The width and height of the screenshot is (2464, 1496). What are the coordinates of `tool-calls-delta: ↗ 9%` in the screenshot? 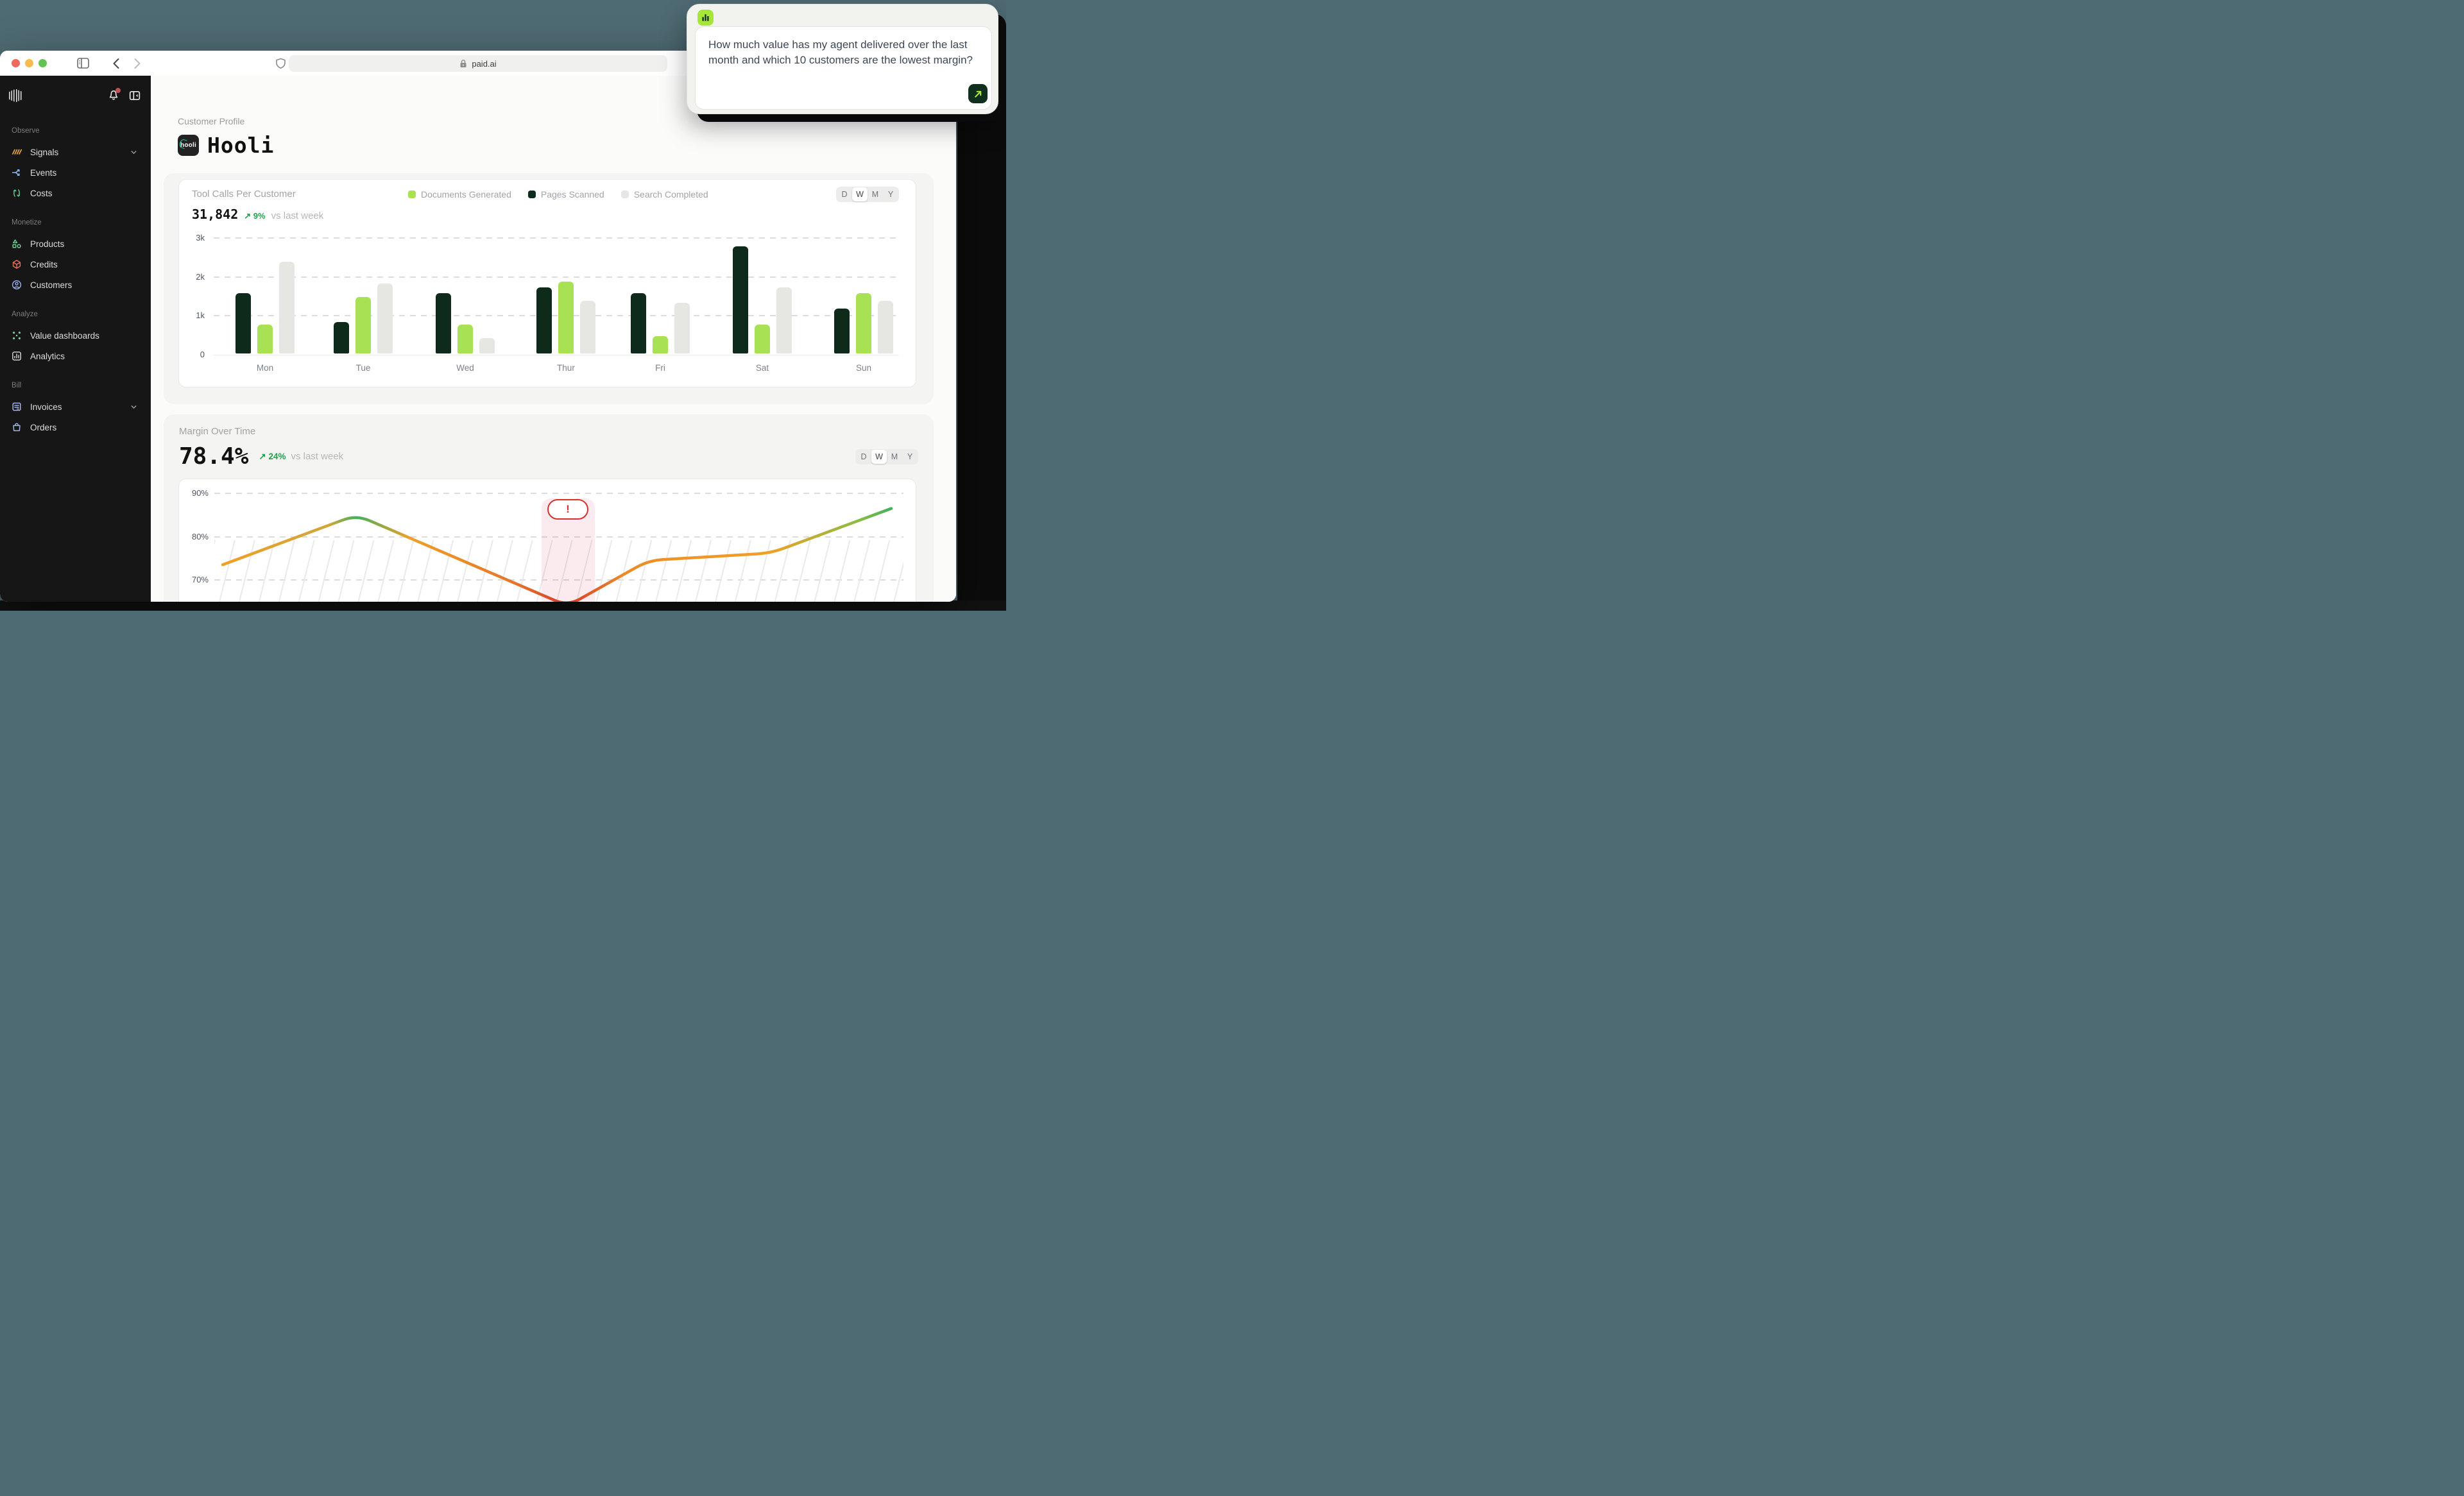 It's located at (255, 216).